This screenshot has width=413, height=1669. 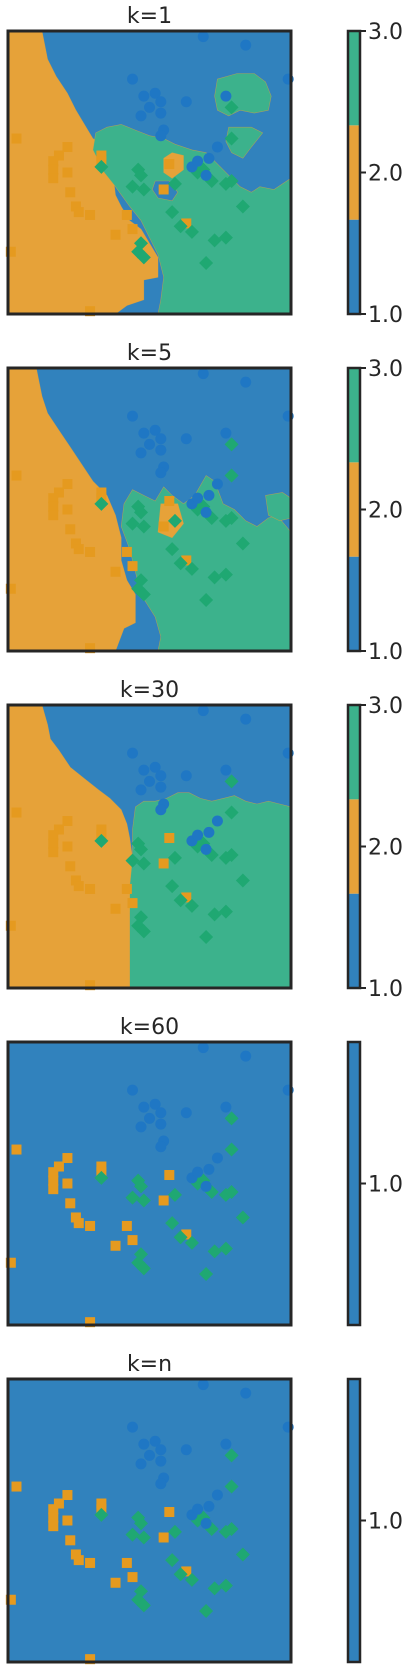 I want to click on panel-title: k=1, so click(x=149, y=16).